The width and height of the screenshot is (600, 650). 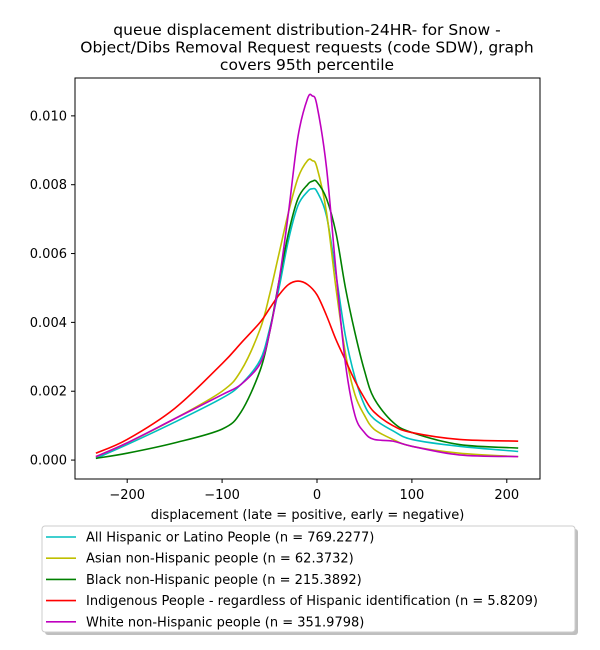 What do you see at coordinates (220, 559) in the screenshot?
I see `legend-label: Asian non-Hispanic people (n = 62.3732)` at bounding box center [220, 559].